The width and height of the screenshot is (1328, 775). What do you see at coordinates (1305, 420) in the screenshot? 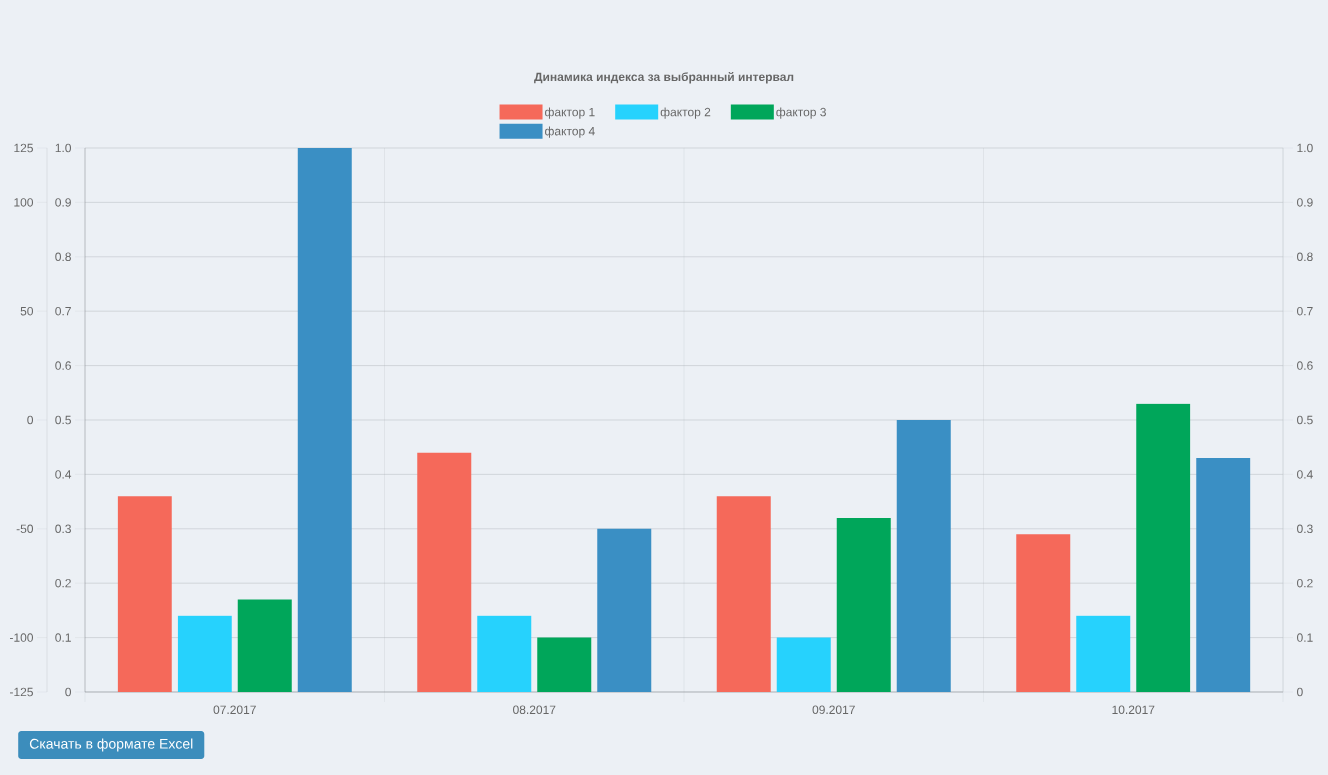
I see `y2-tick-label: 0.5` at bounding box center [1305, 420].